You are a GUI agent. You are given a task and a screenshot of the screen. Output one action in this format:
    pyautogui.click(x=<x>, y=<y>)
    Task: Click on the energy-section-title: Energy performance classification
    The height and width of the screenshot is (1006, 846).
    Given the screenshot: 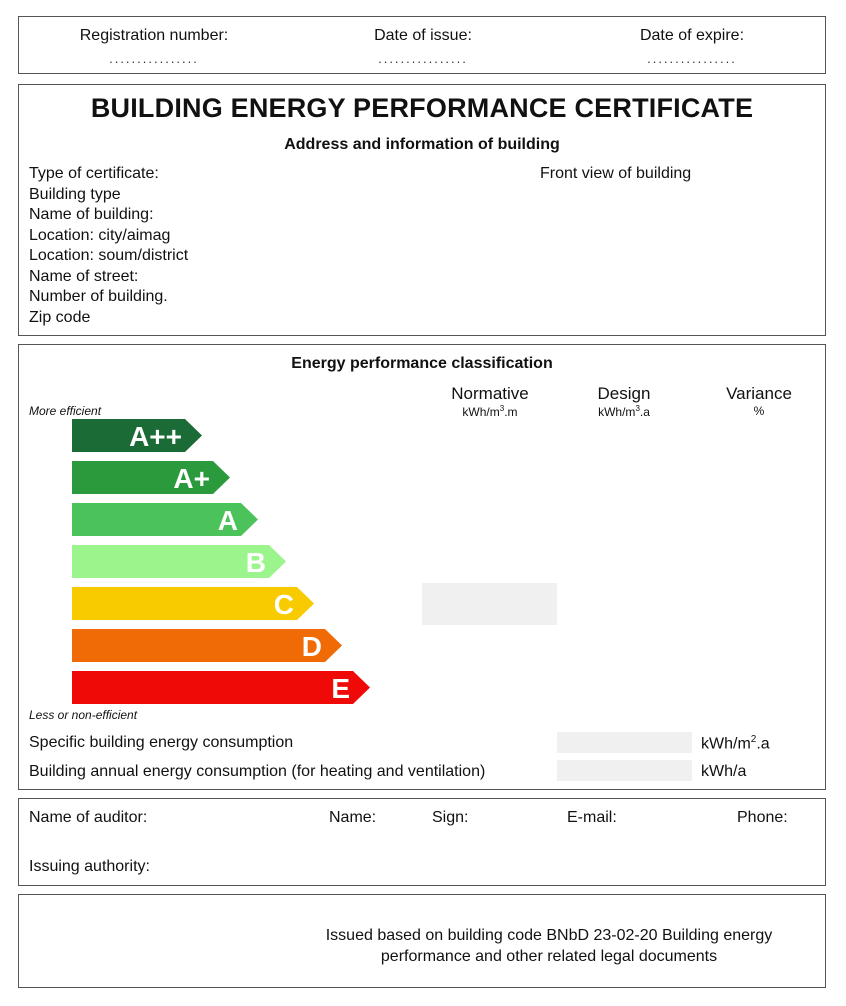 What is the action you would take?
    pyautogui.click(x=422, y=363)
    